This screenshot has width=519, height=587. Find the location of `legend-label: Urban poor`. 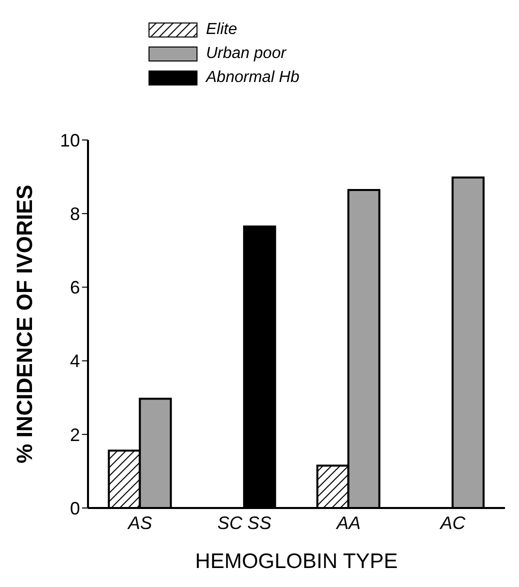

legend-label: Urban poor is located at coordinates (246, 54).